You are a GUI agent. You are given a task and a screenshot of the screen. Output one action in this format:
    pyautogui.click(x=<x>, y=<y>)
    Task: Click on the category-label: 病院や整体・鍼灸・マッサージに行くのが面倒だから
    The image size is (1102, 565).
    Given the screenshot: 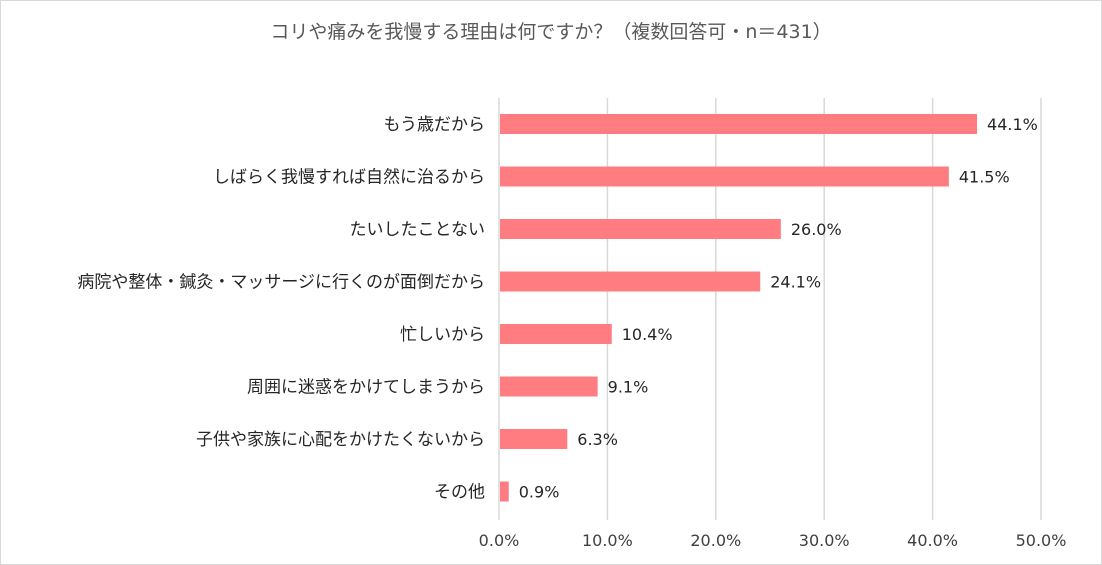 What is the action you would take?
    pyautogui.click(x=281, y=283)
    